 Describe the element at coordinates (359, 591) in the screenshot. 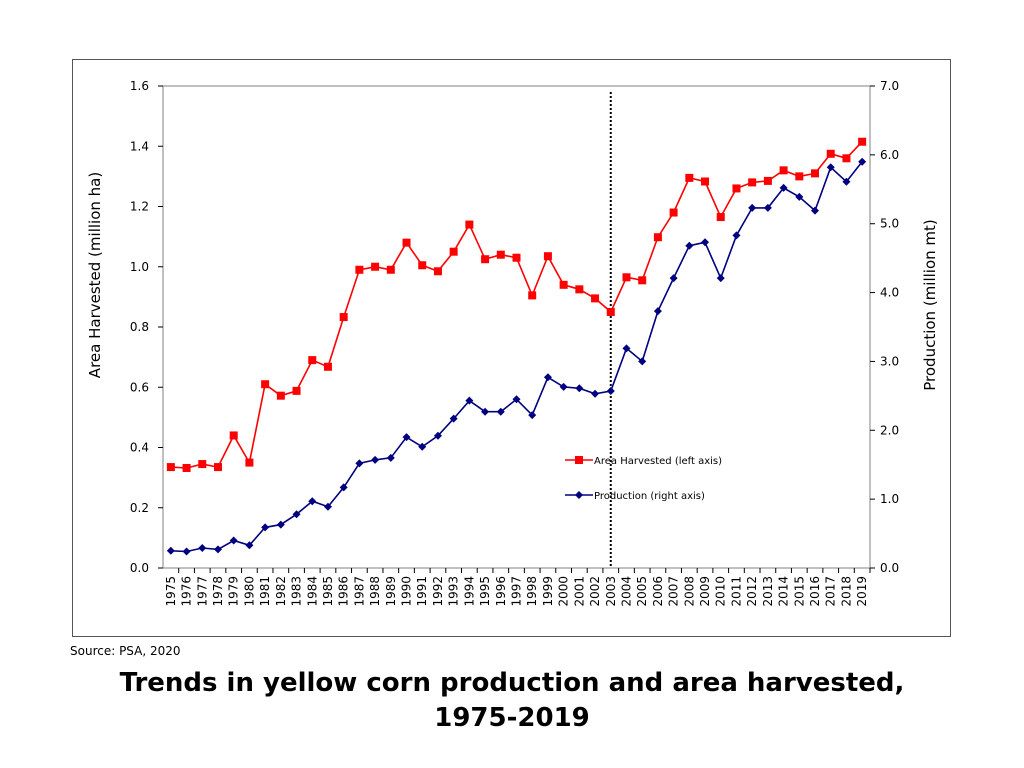

I see `x-axis-tick-label: 1987` at that location.